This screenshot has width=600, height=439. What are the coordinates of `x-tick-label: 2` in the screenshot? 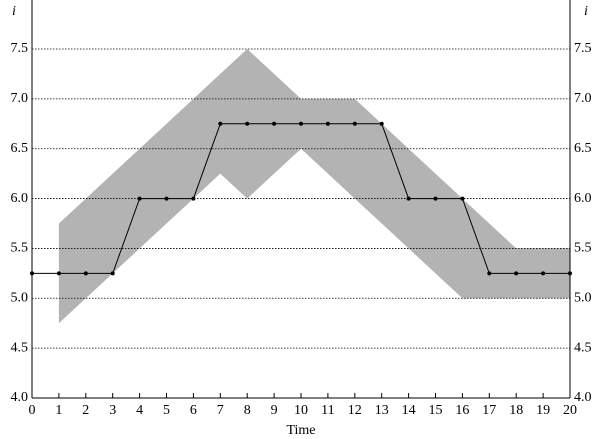 It's located at (85, 410).